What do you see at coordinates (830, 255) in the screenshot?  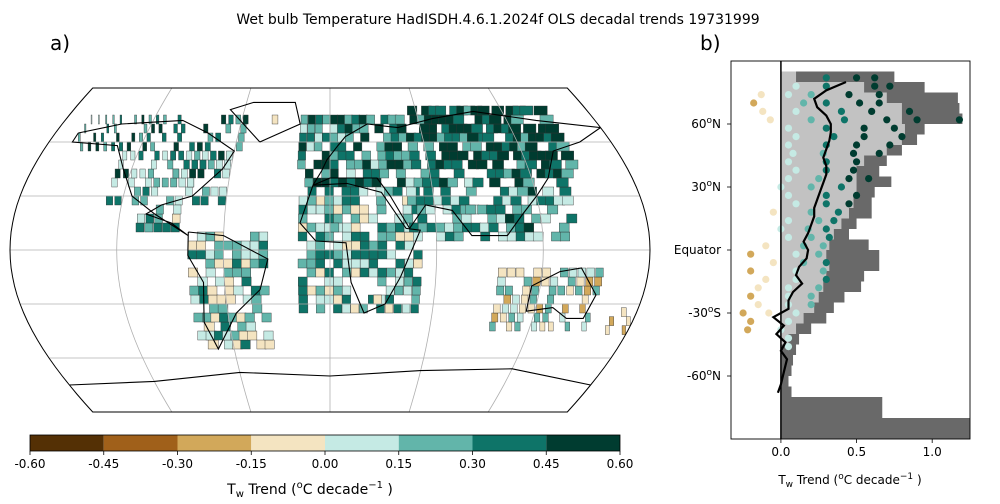 I see `zonal-max-bar` at bounding box center [830, 255].